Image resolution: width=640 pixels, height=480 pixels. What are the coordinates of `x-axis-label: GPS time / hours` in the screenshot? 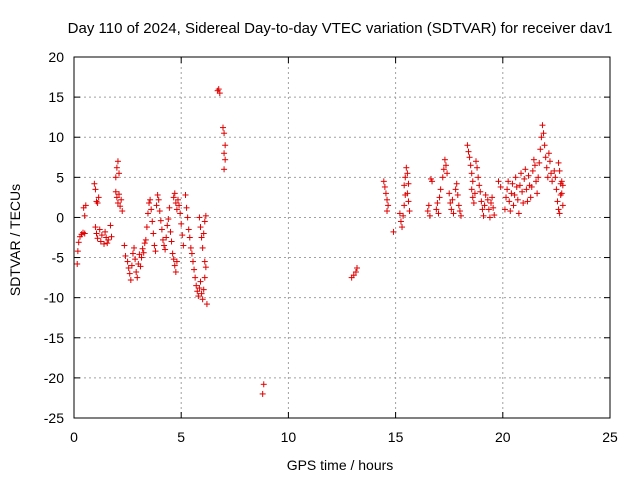 It's located at (340, 465).